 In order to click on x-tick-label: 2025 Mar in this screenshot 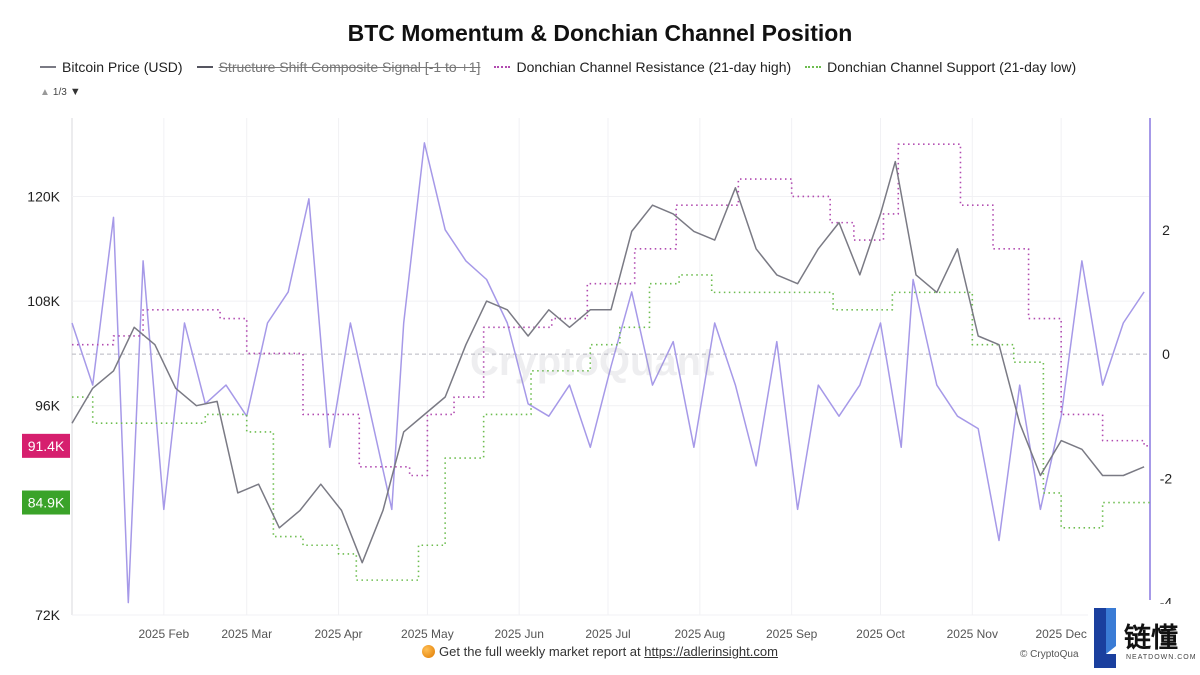, I will do `click(246, 634)`.